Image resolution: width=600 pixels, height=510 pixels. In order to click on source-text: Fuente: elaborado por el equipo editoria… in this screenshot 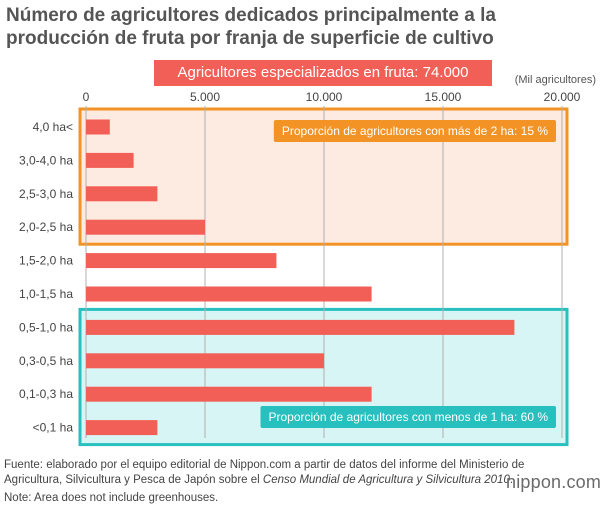, I will do `click(264, 472)`.